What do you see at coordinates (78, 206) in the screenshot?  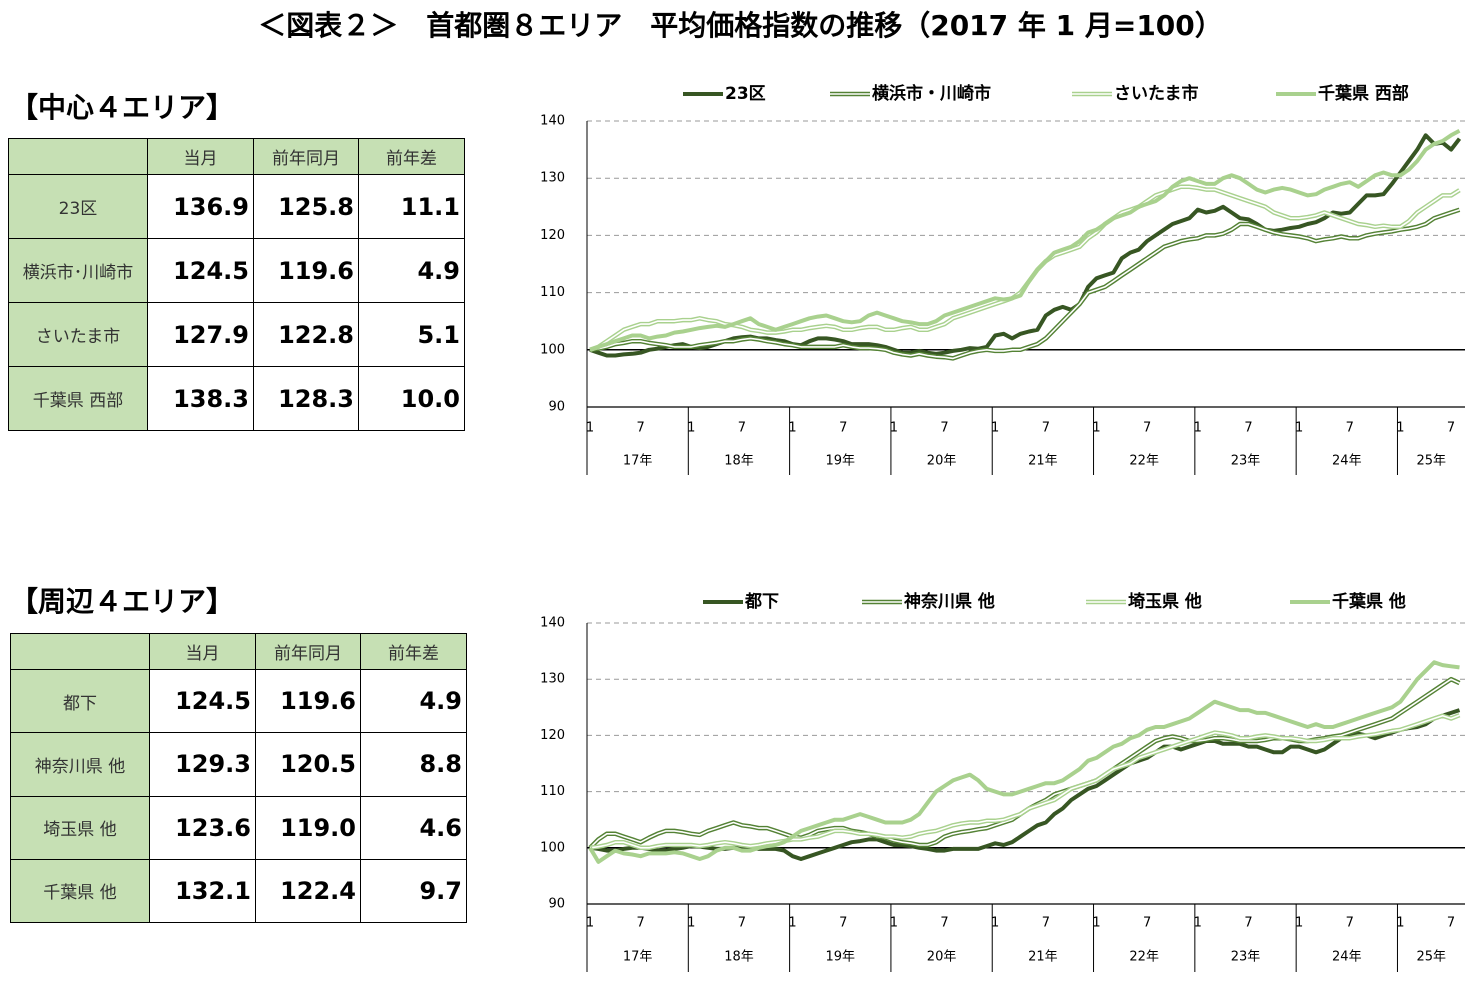 I see `row-label: 23区` at bounding box center [78, 206].